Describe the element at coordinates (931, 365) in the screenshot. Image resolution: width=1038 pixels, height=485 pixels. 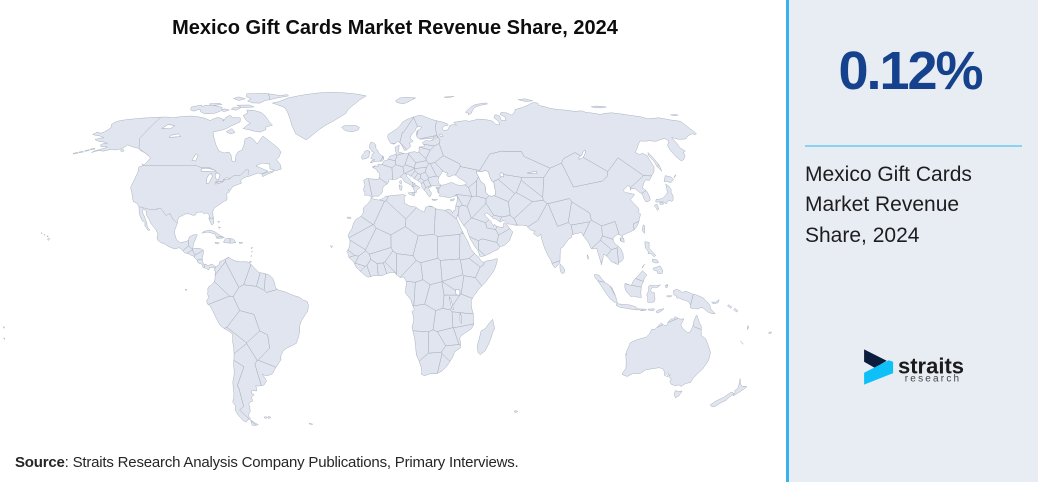
I see `svg-text: straits` at that location.